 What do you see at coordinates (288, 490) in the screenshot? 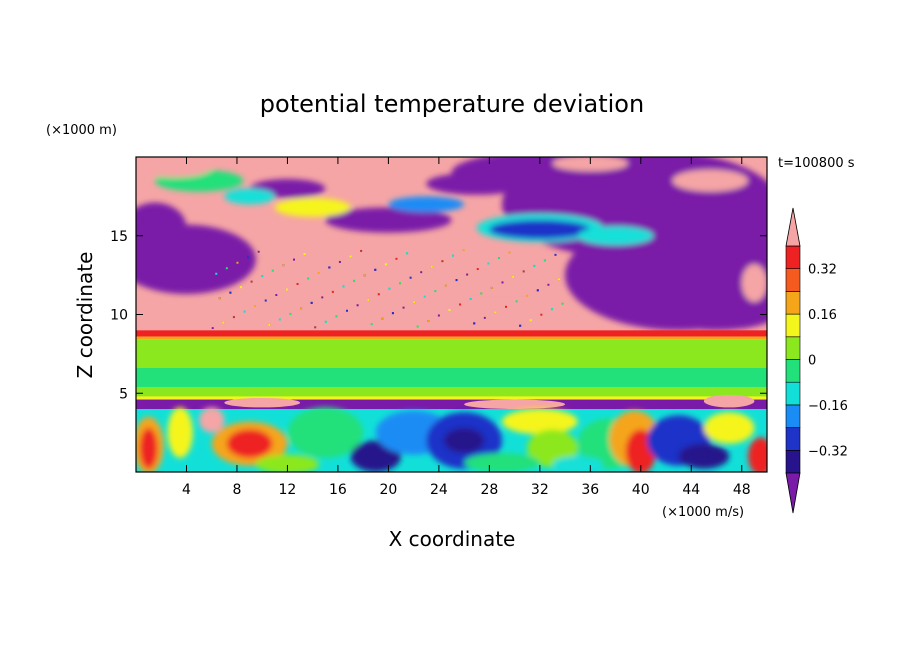
I see `x-tick-label: 12` at bounding box center [288, 490].